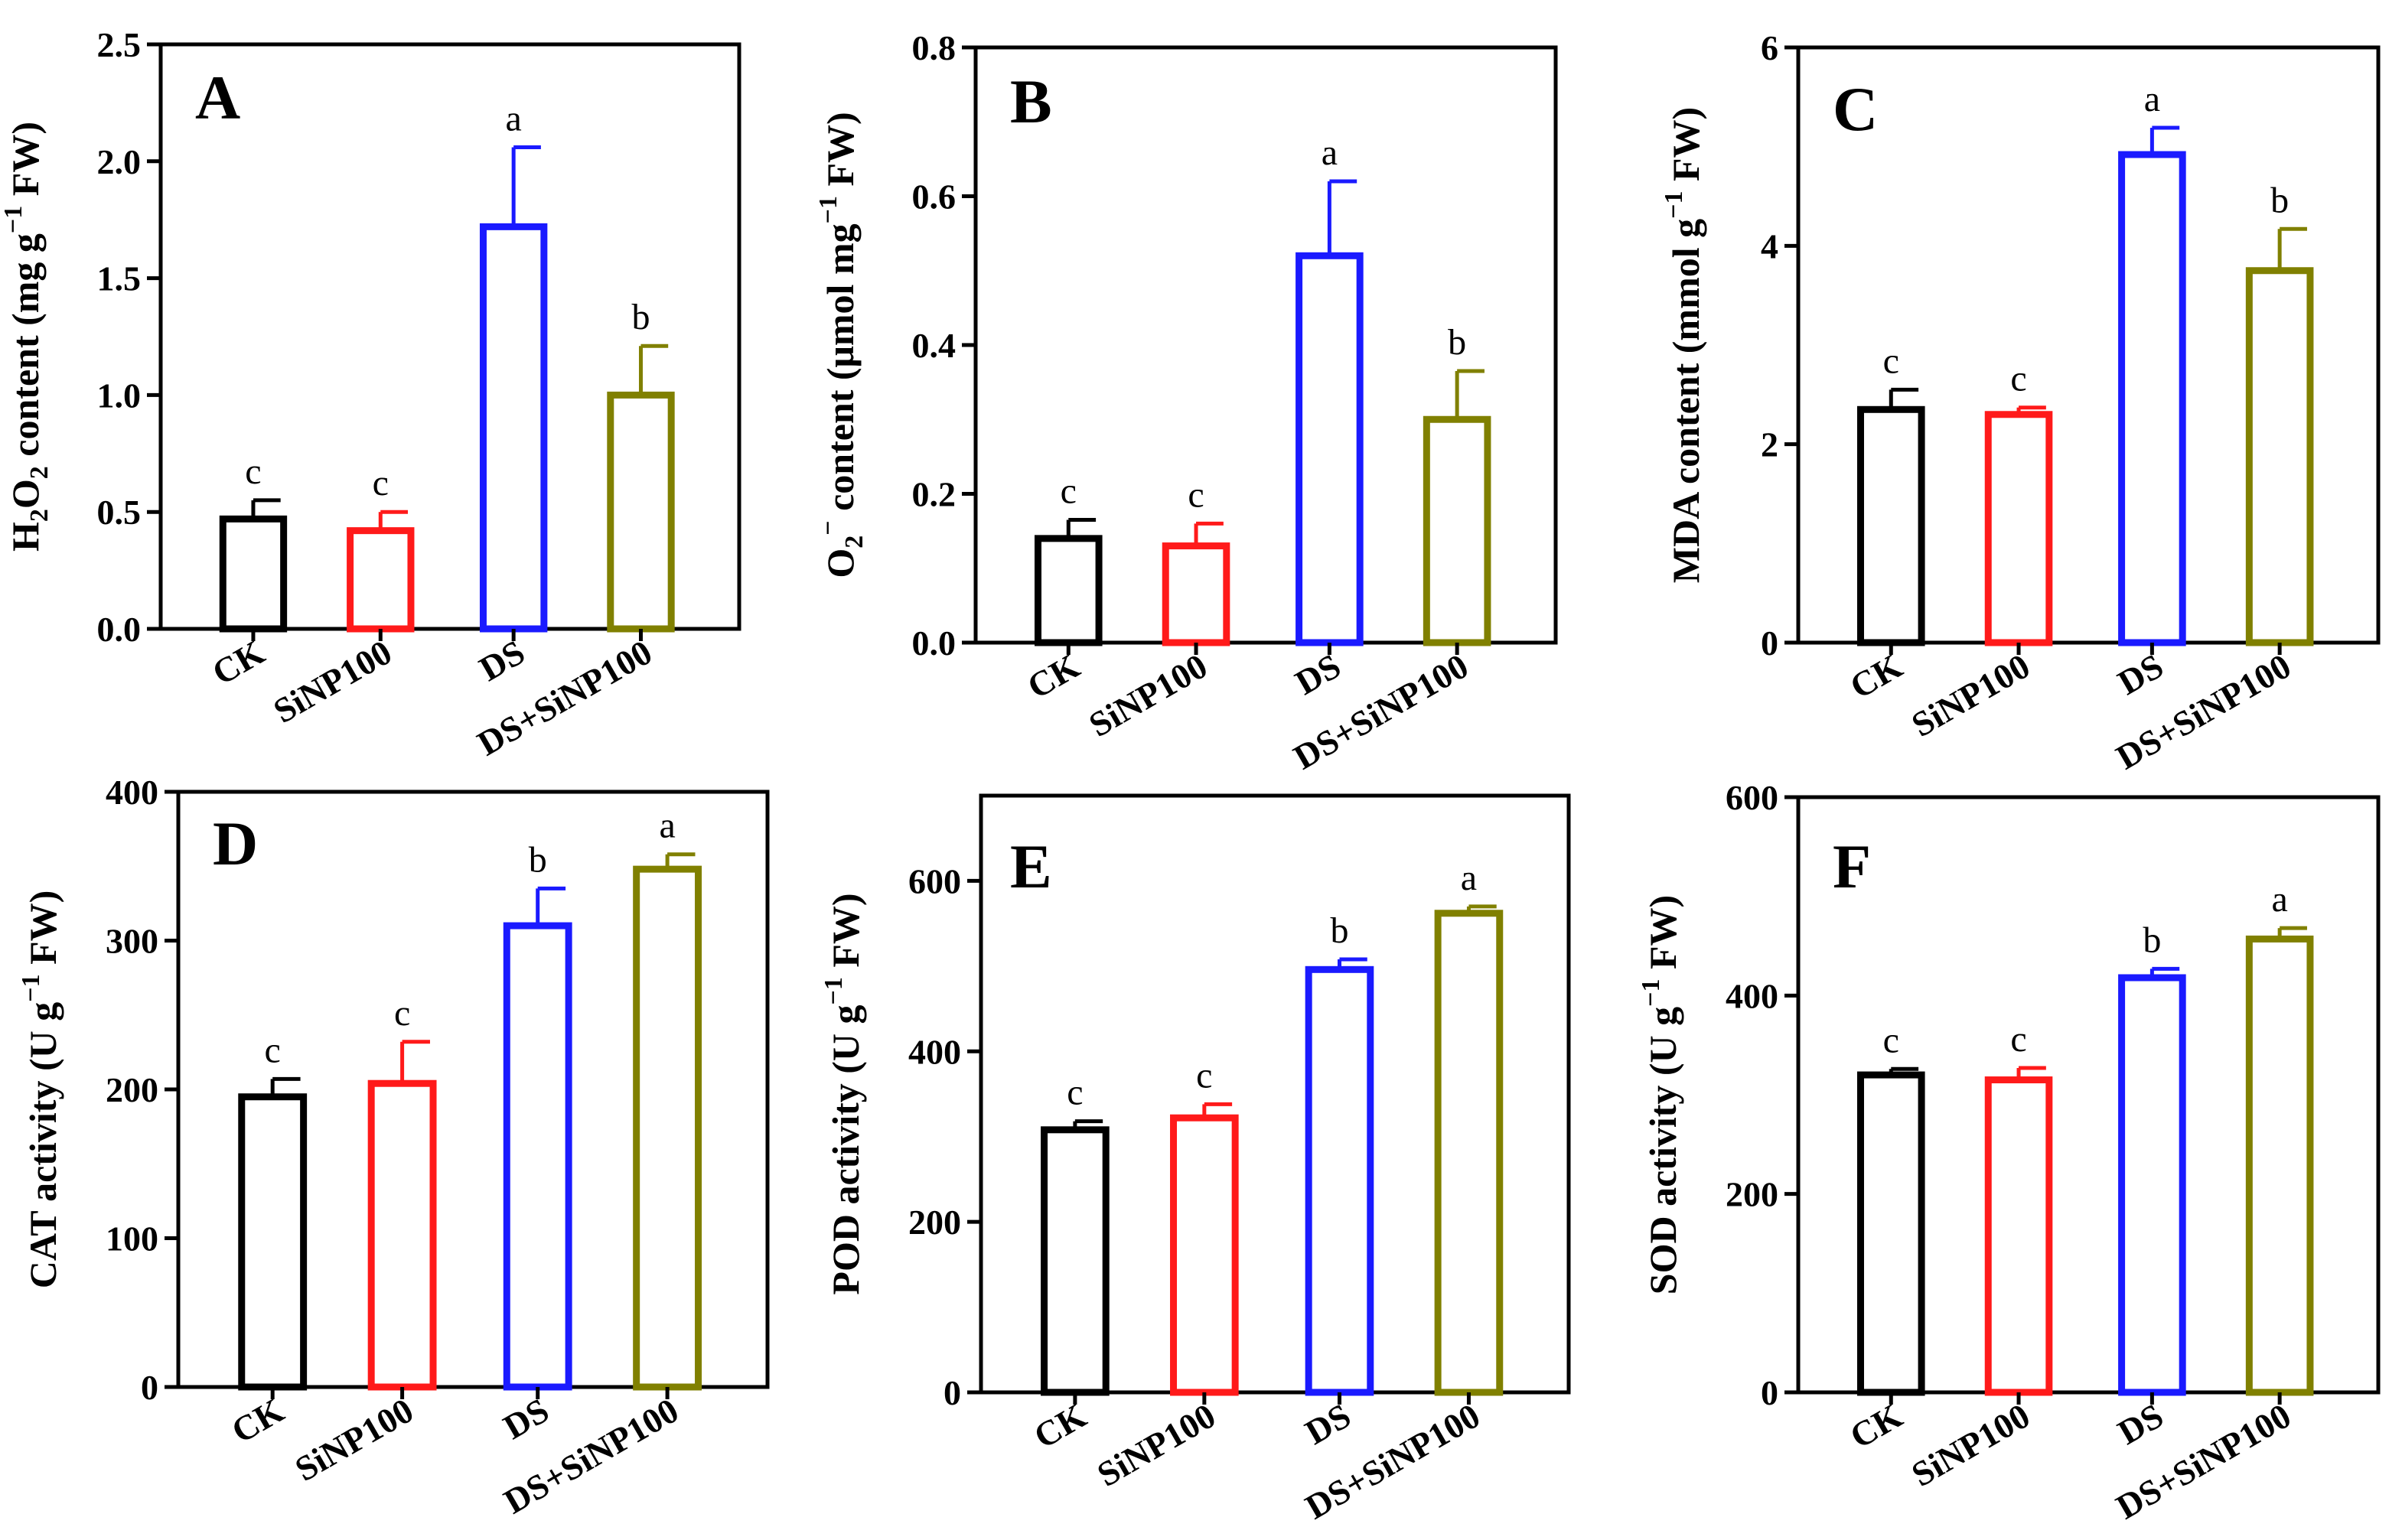  I want to click on y-axis-label: H2O2 content (mg g−1 FW), so click(27, 337).